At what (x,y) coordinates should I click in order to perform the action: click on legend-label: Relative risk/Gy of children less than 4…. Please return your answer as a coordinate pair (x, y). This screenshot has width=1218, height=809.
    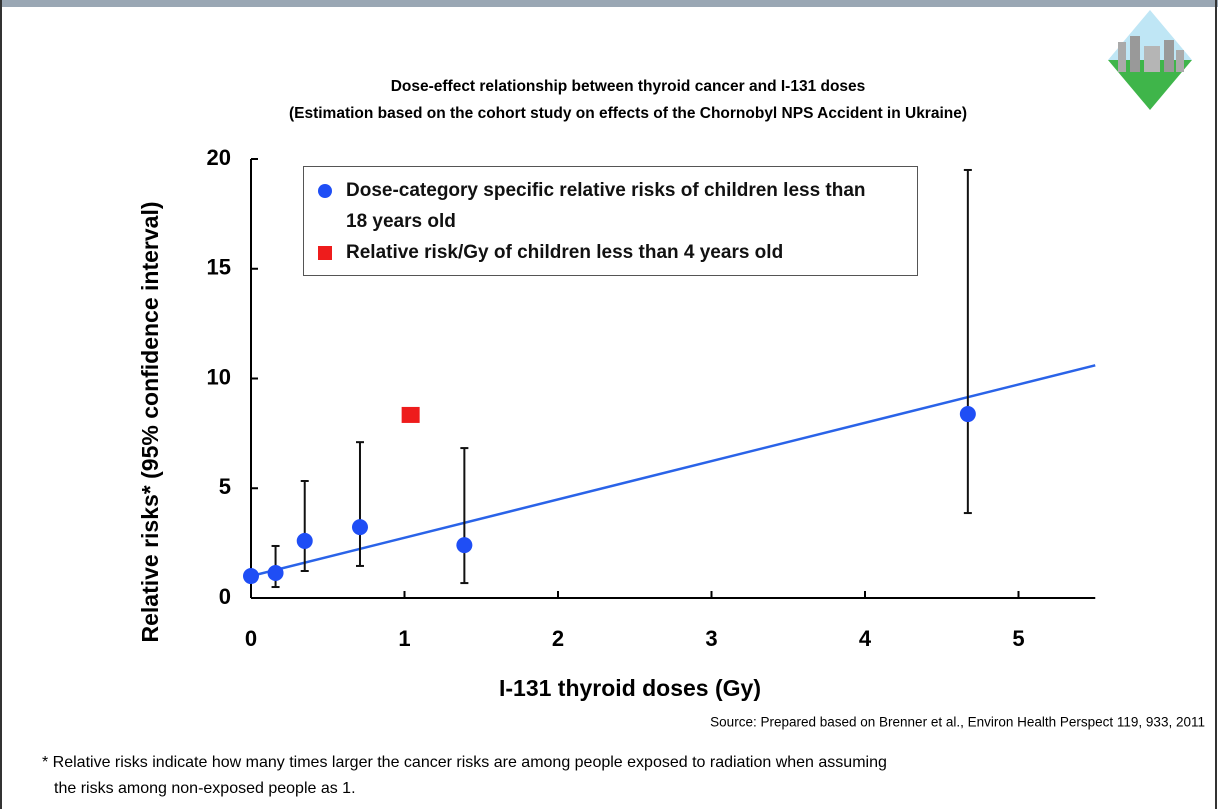
    Looking at the image, I should click on (565, 252).